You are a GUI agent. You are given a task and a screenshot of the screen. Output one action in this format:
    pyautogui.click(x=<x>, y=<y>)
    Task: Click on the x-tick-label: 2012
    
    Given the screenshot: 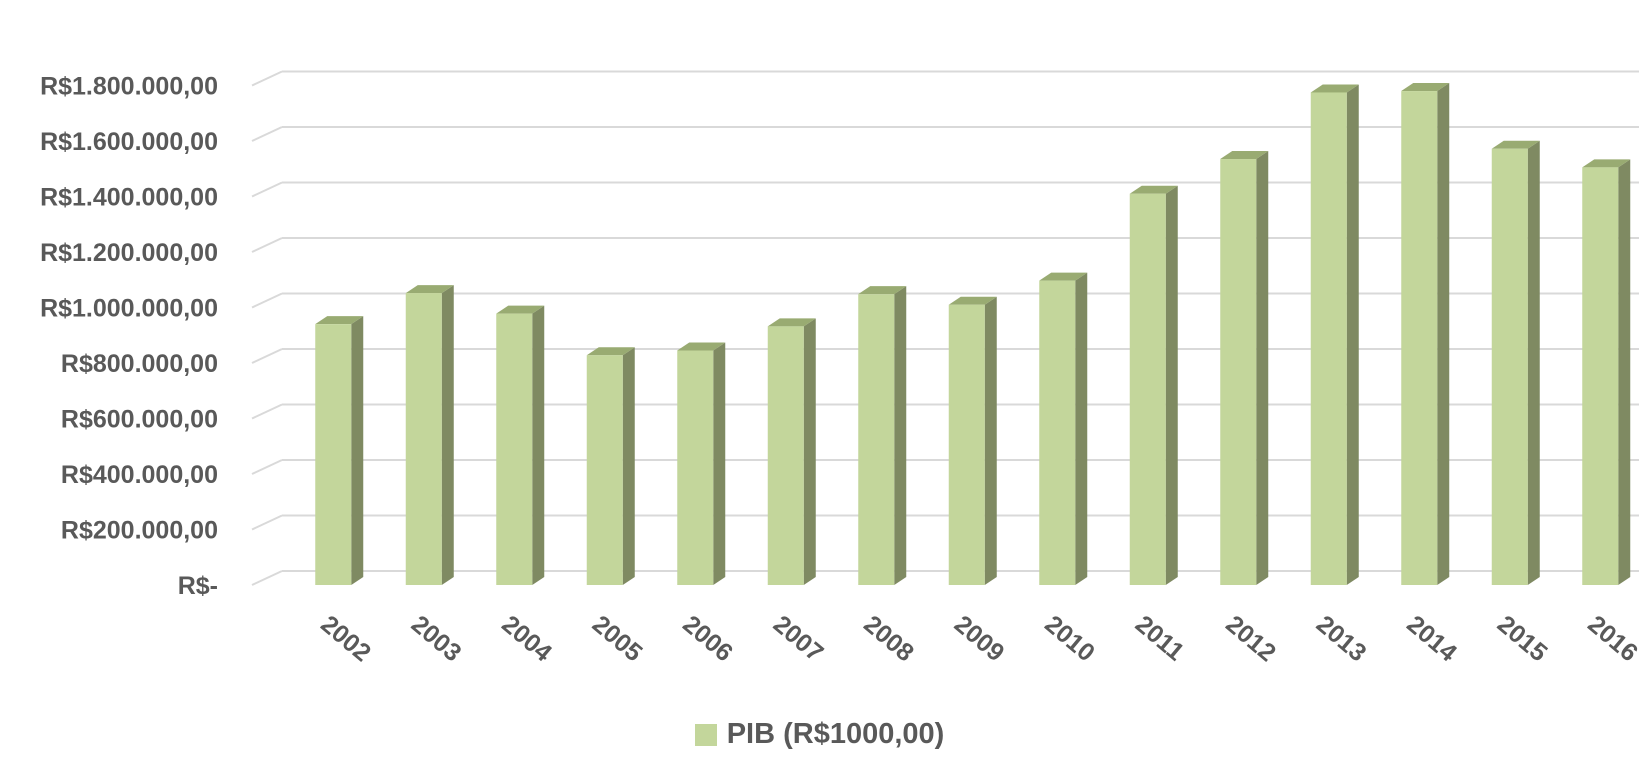 What is the action you would take?
    pyautogui.click(x=1250, y=638)
    